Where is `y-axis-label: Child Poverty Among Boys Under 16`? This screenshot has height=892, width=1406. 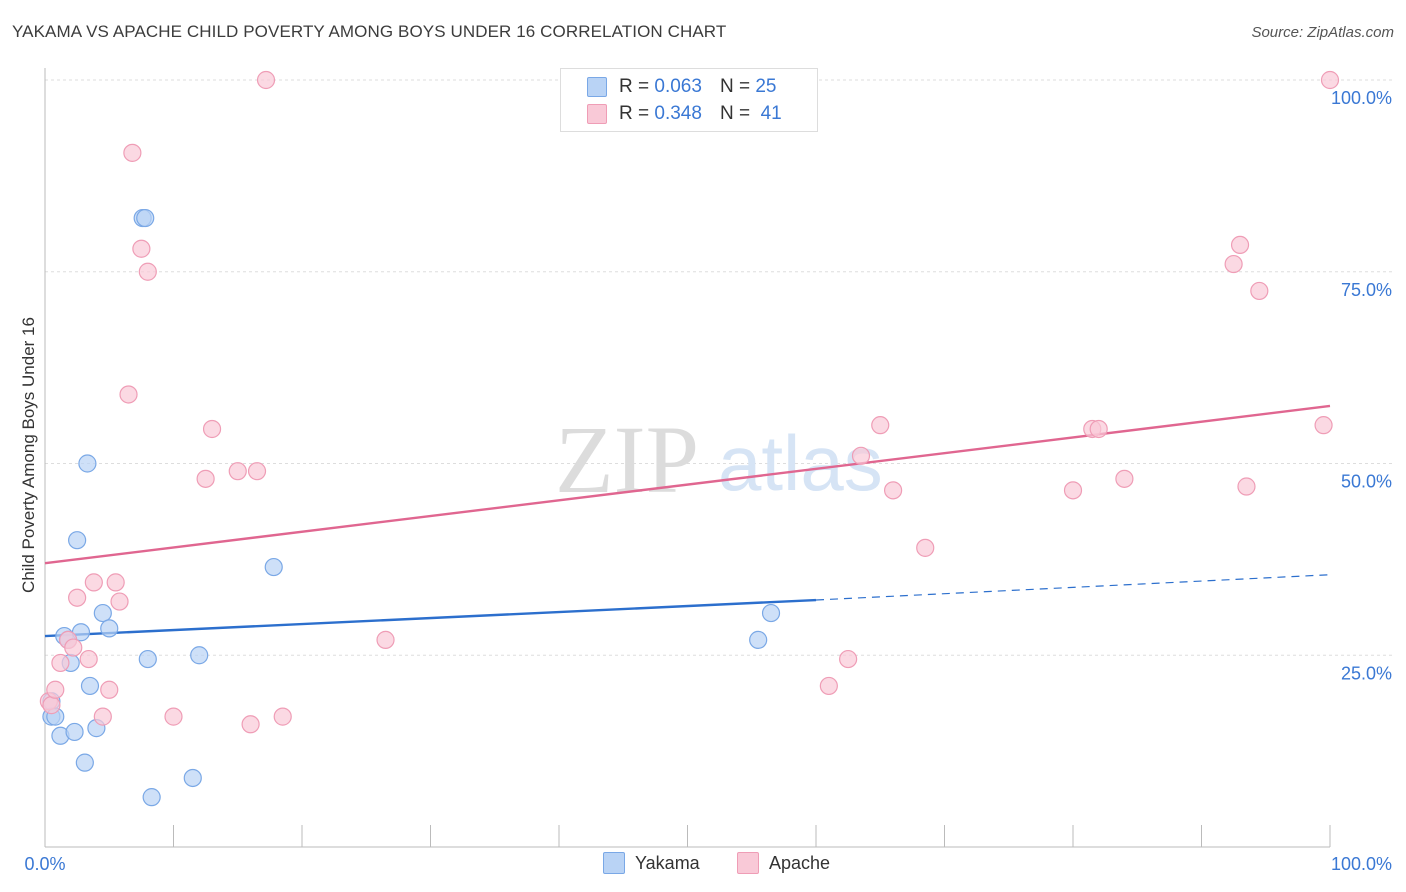 y-axis-label: Child Poverty Among Boys Under 16 is located at coordinates (28, 455).